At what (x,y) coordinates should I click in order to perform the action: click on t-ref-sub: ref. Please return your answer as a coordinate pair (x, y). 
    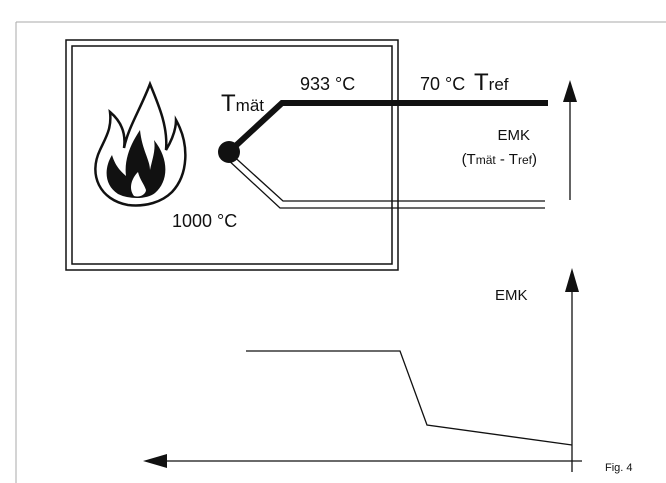
    Looking at the image, I should click on (499, 84).